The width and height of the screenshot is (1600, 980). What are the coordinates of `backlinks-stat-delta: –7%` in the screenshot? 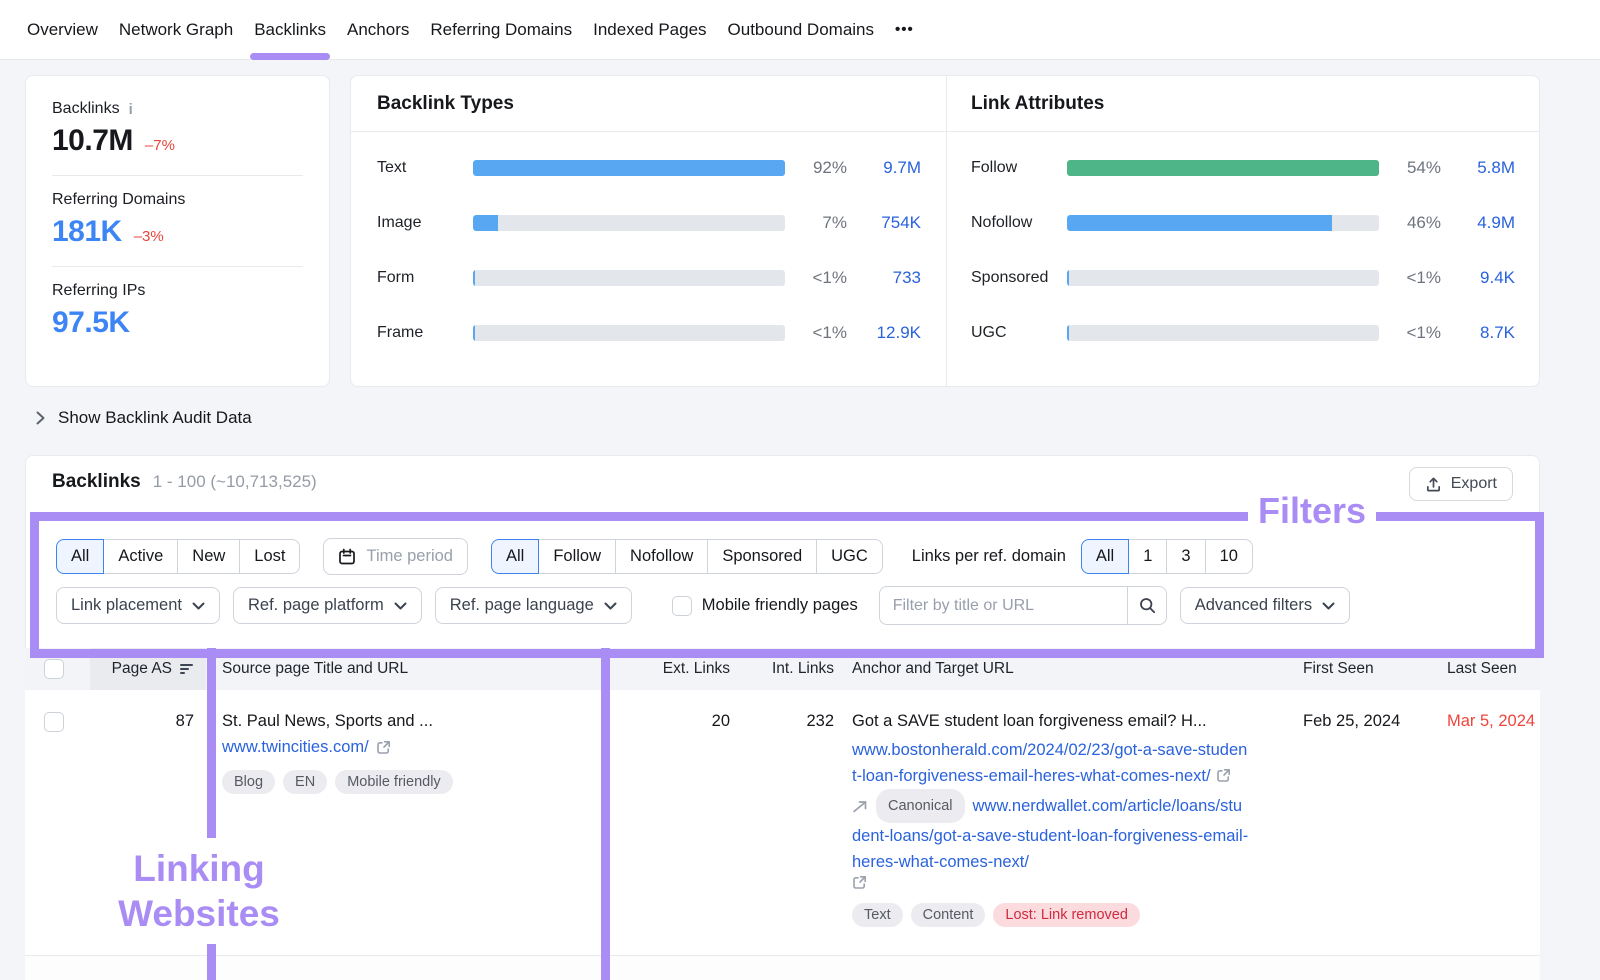 It's located at (159, 145).